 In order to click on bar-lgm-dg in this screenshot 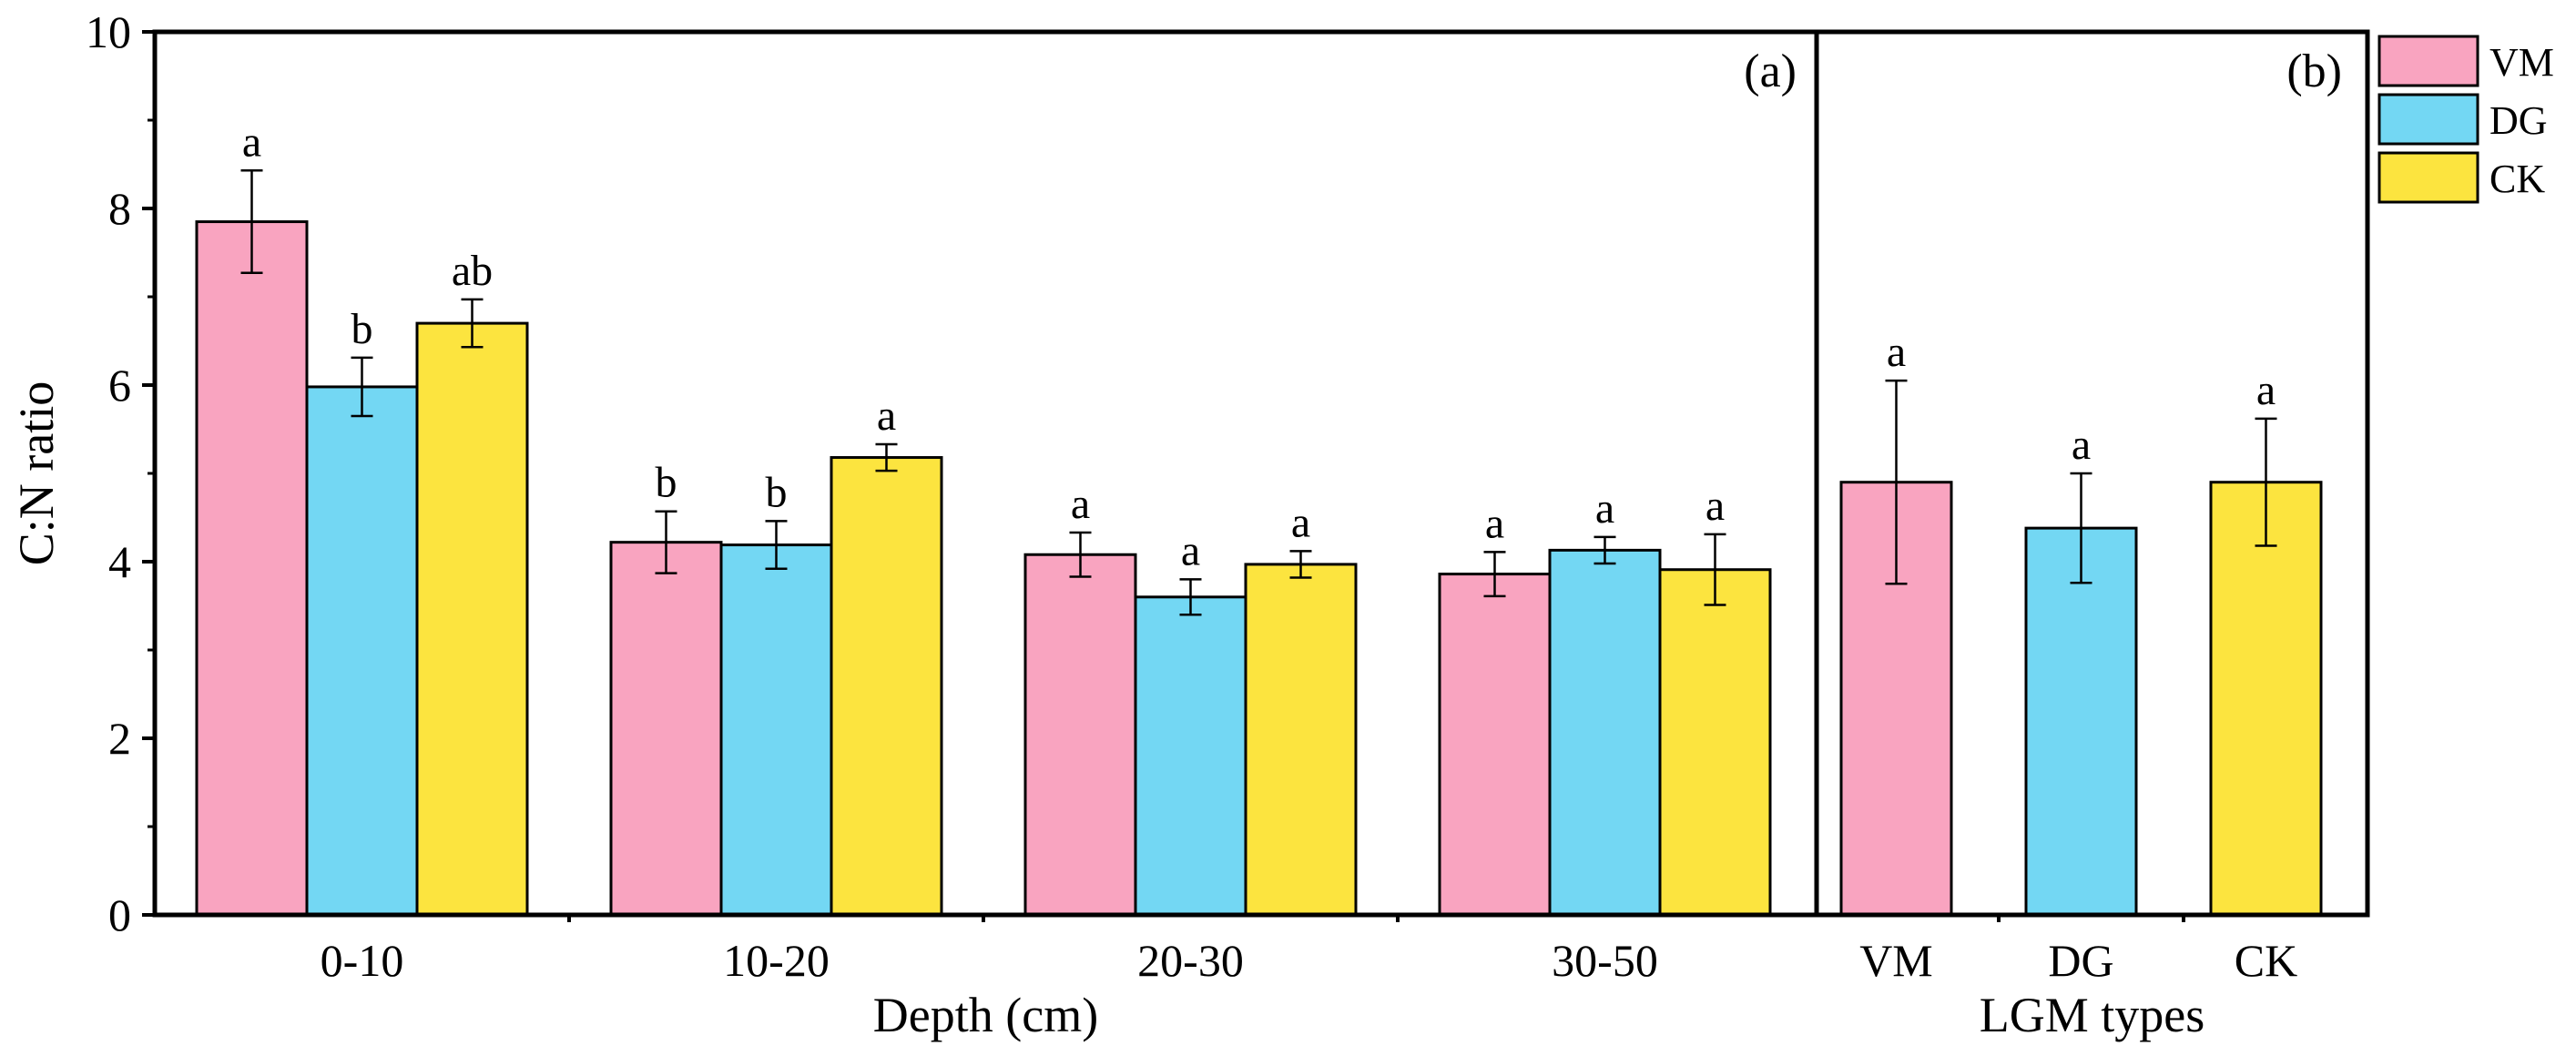, I will do `click(2081, 721)`.